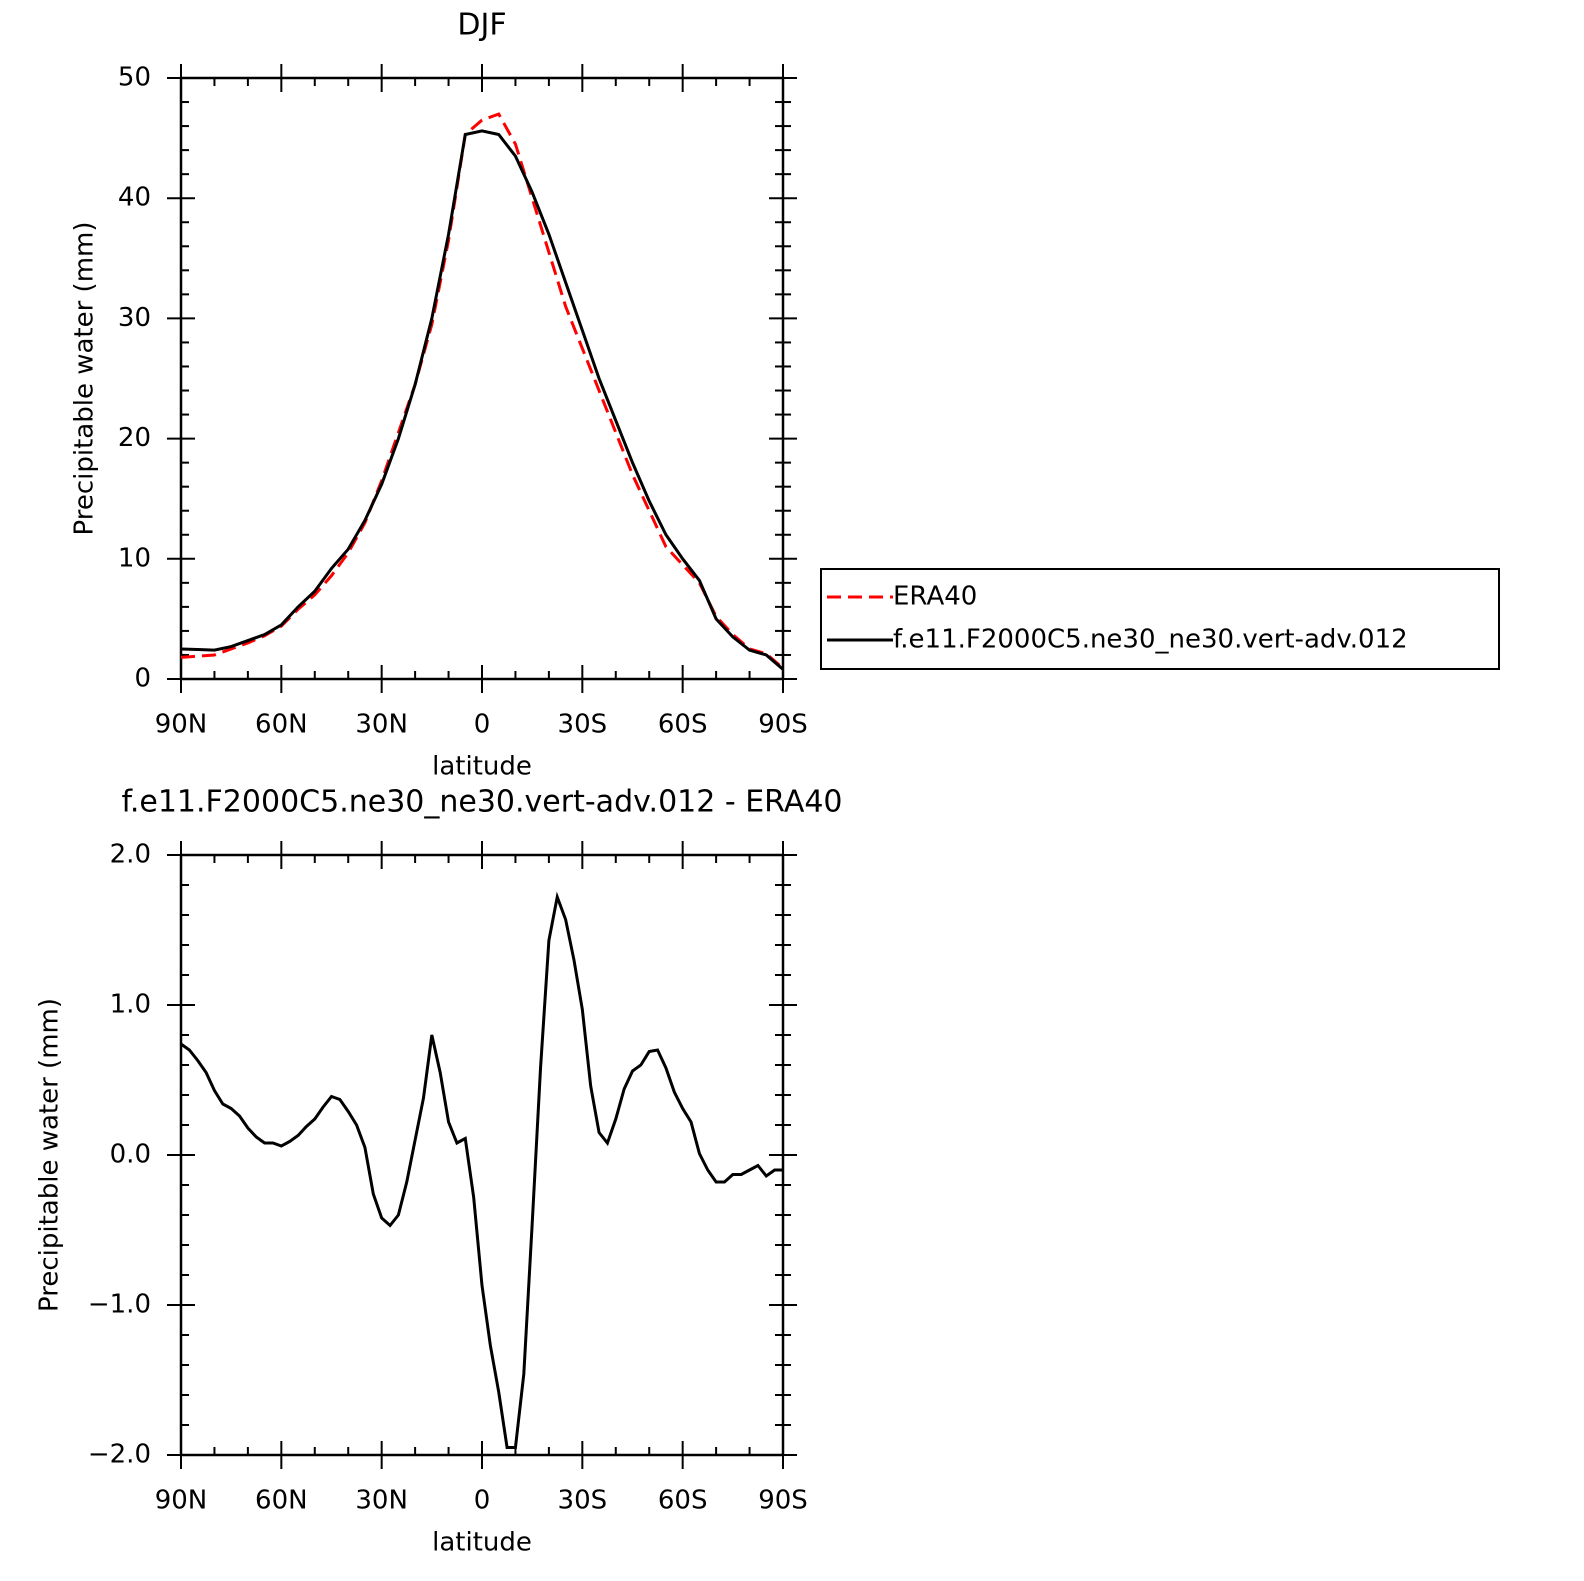 The height and width of the screenshot is (1581, 1584). What do you see at coordinates (130, 855) in the screenshot?
I see `y-tick-label: 2.0` at bounding box center [130, 855].